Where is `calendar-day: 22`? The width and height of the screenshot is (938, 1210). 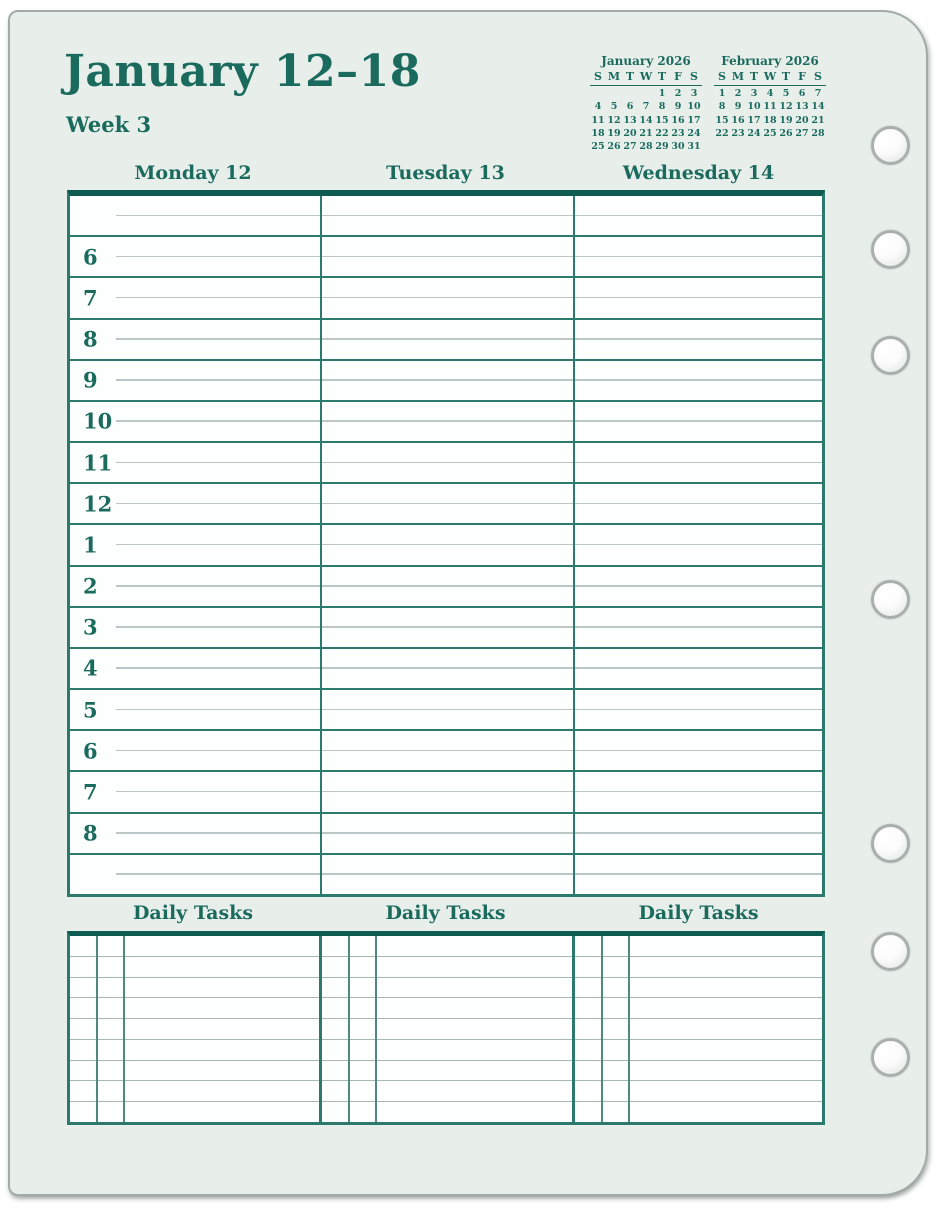 calendar-day: 22 is located at coordinates (722, 133).